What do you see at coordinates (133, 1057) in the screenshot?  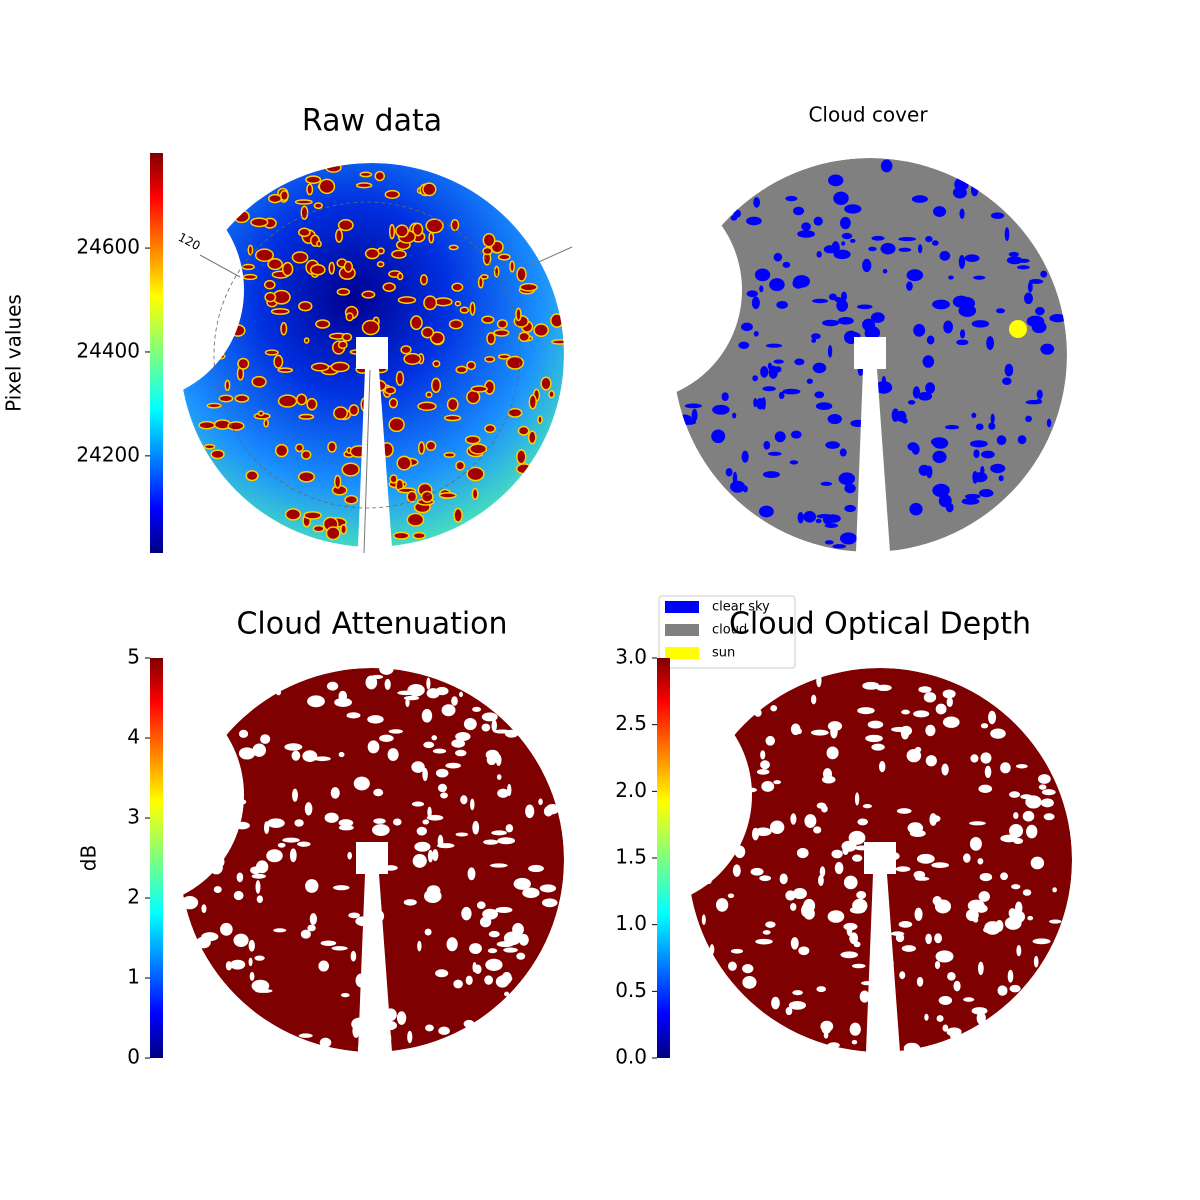 I see `colorbar-tick-label: 0` at bounding box center [133, 1057].